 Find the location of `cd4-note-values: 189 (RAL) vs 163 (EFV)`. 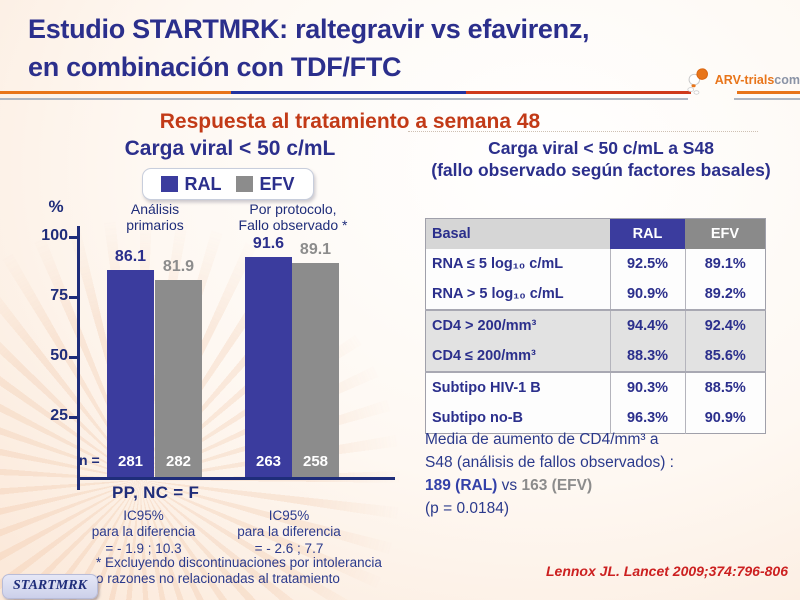

cd4-note-values: 189 (RAL) vs 163 (EFV) is located at coordinates (600, 485).